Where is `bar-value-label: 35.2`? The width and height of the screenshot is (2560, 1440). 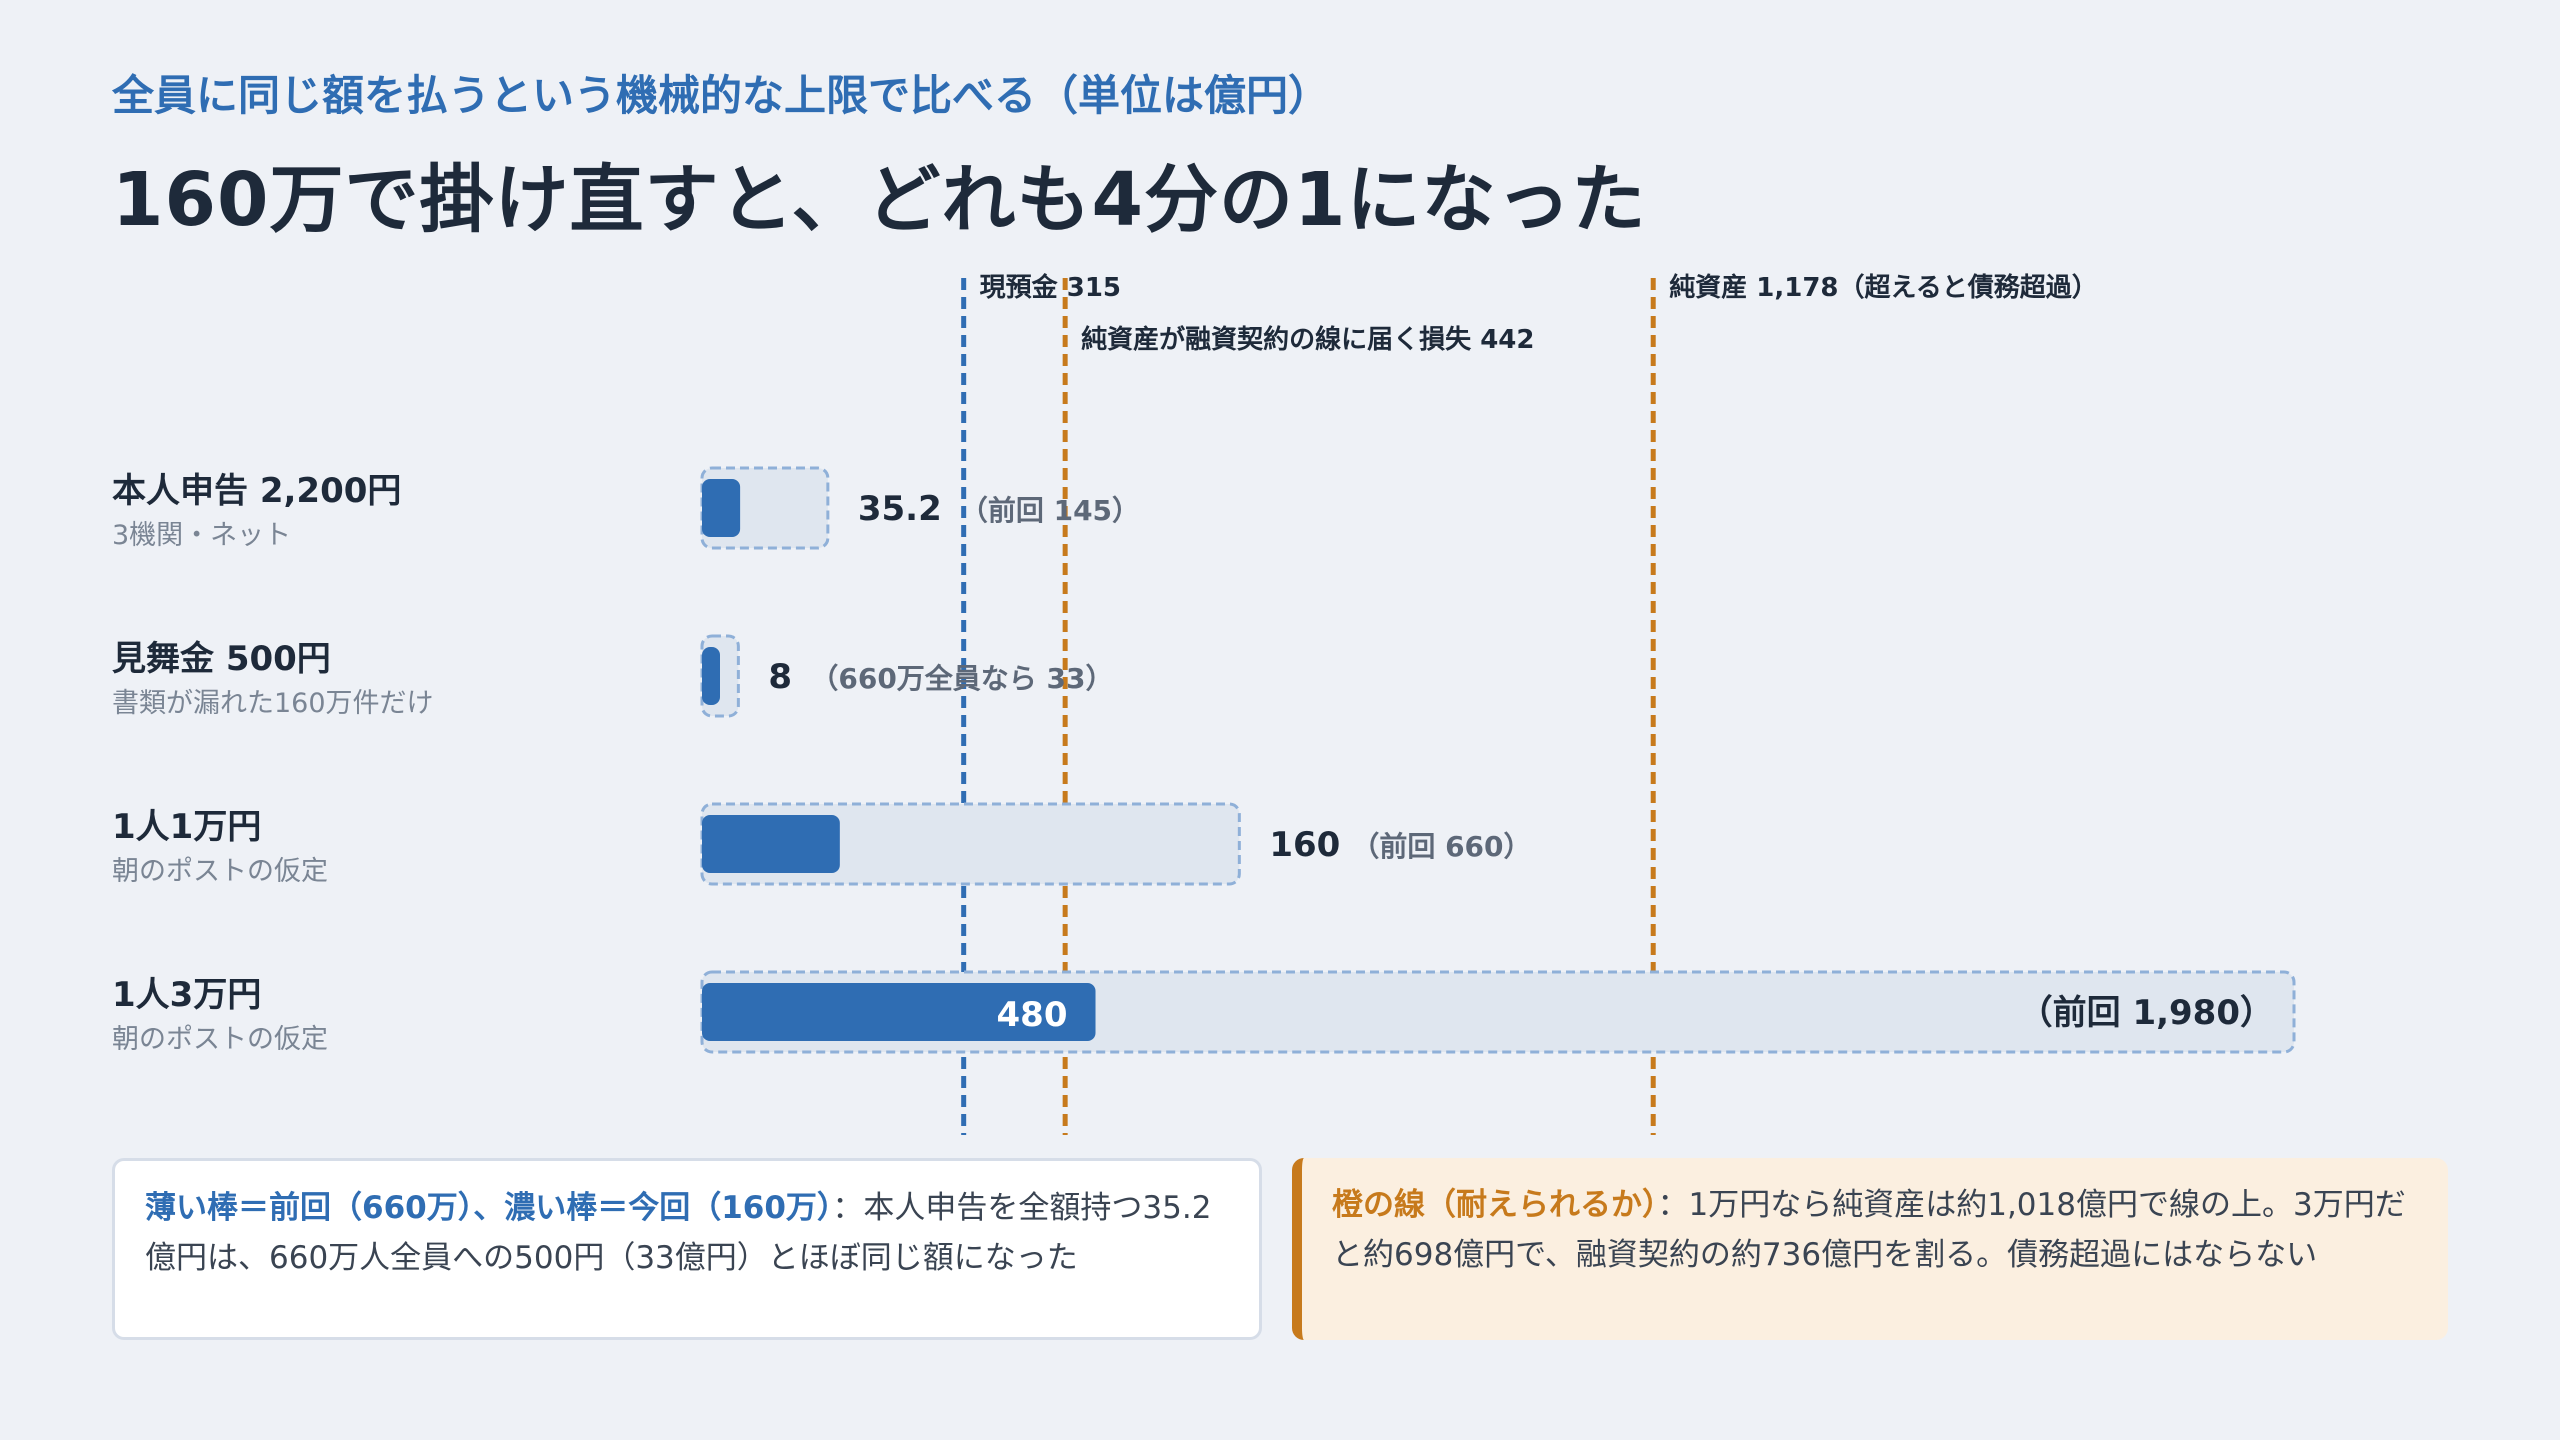 bar-value-label: 35.2 is located at coordinates (900, 509).